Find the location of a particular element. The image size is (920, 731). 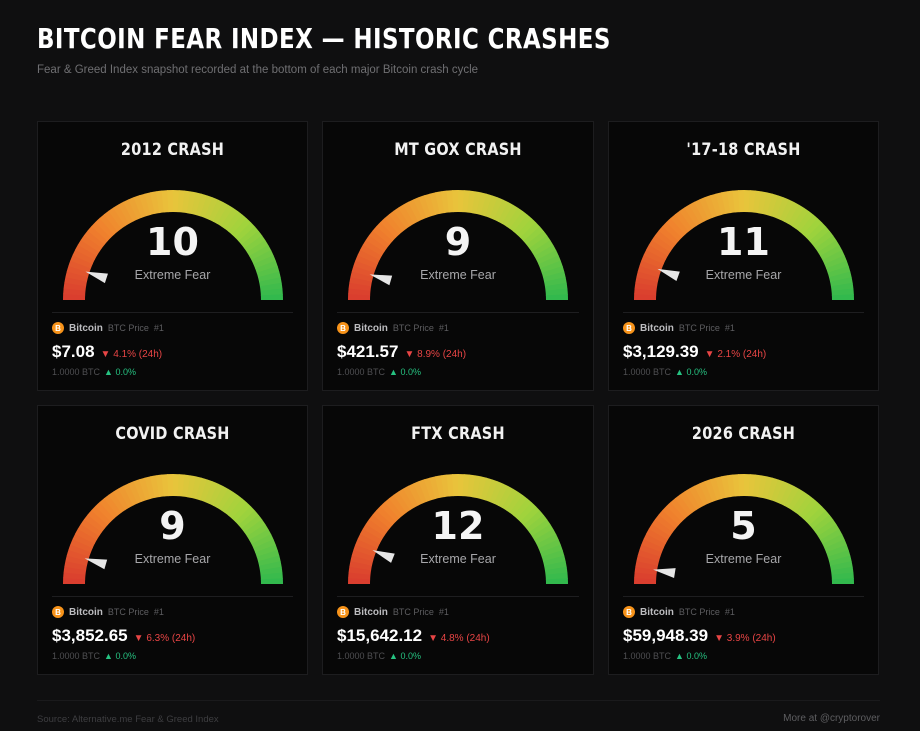

more-link: More at @cryptorover is located at coordinates (831, 718).